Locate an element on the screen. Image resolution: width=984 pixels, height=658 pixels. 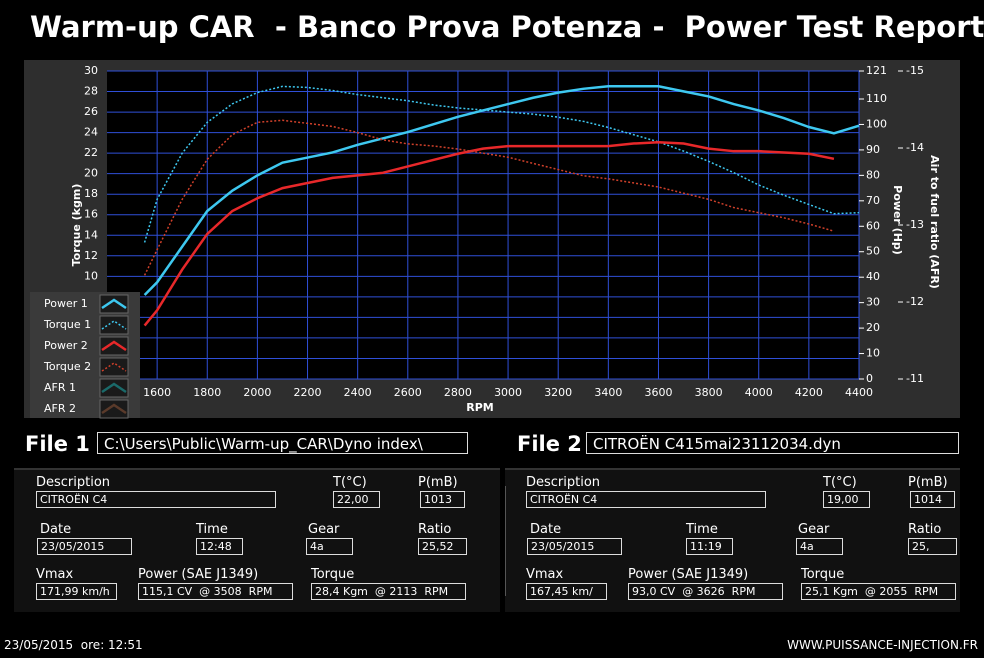
x-tick-label: 3200 is located at coordinates (558, 392).